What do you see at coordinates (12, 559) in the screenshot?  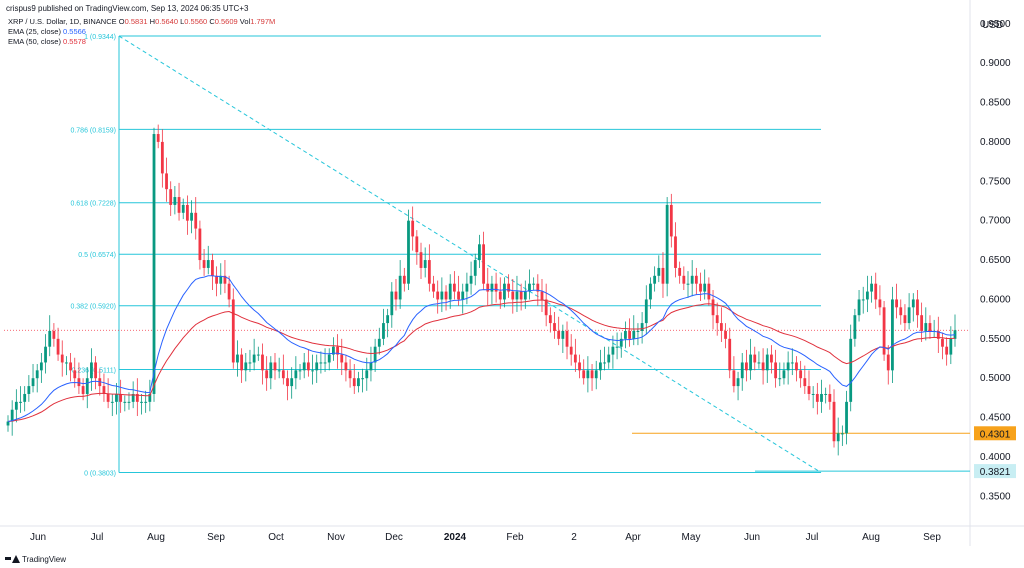 I see `tradingview-logo-icon` at bounding box center [12, 559].